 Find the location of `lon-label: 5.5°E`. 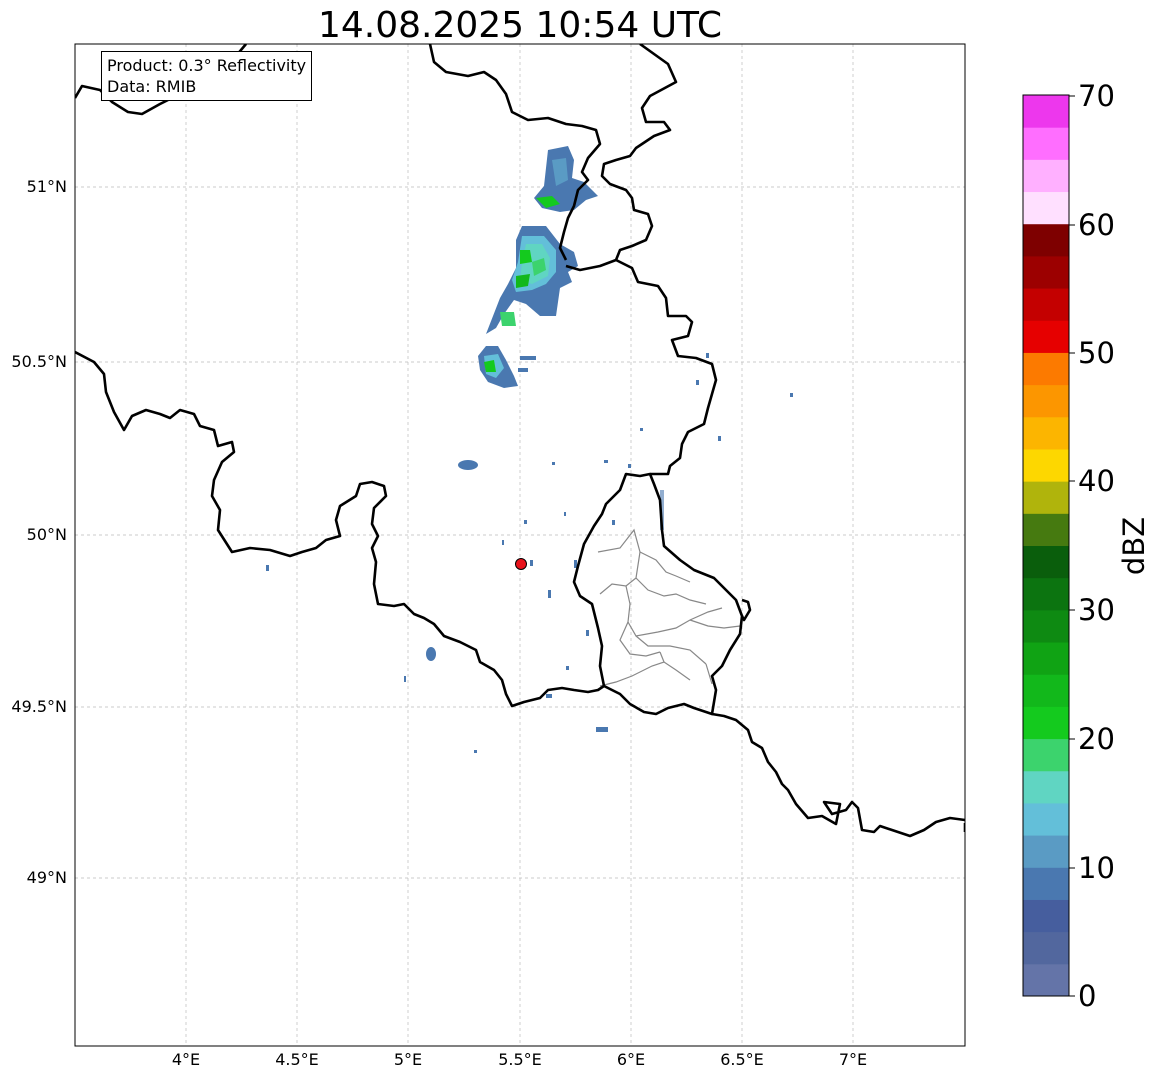

lon-label: 5.5°E is located at coordinates (520, 1059).